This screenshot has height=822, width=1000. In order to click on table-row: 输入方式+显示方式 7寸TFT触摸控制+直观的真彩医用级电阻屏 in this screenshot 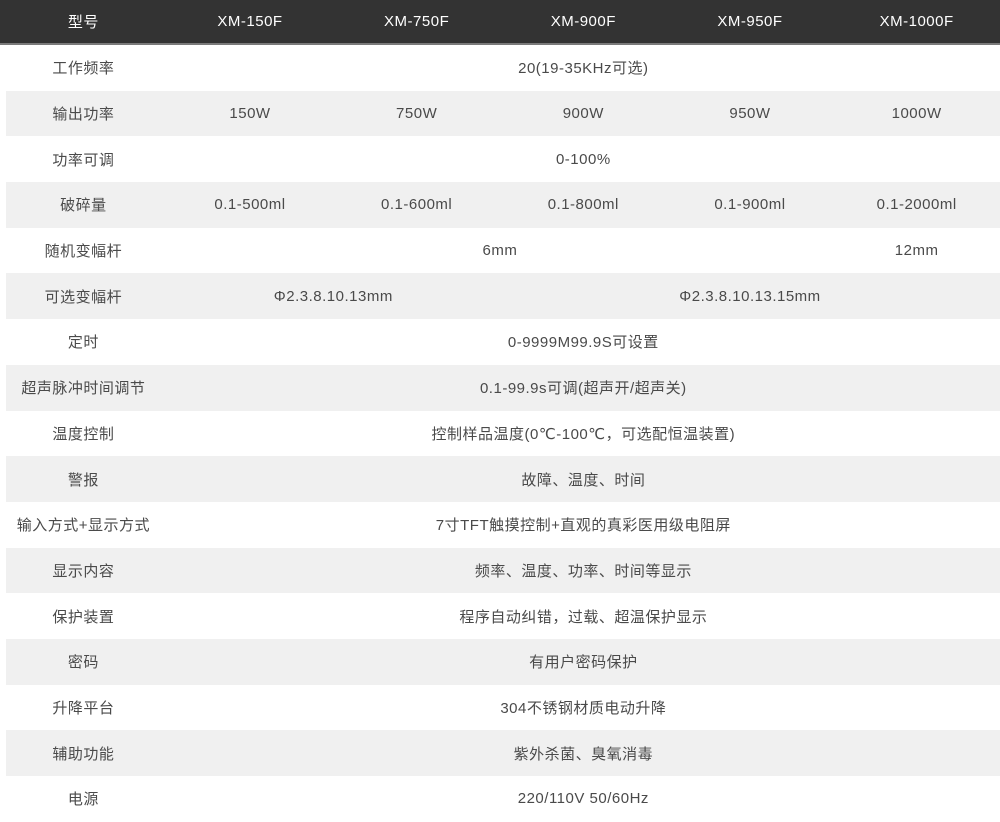, I will do `click(500, 525)`.